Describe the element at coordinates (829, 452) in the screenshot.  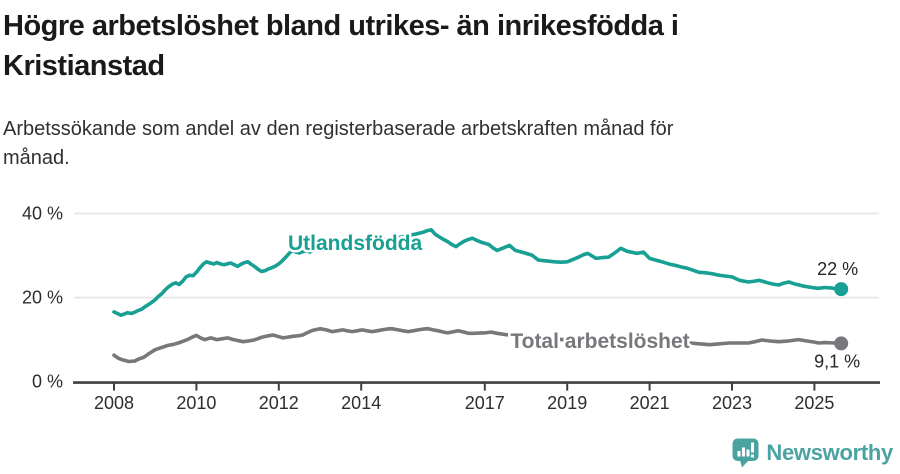
I see `newsworthy-logo-text: Newsworthy` at that location.